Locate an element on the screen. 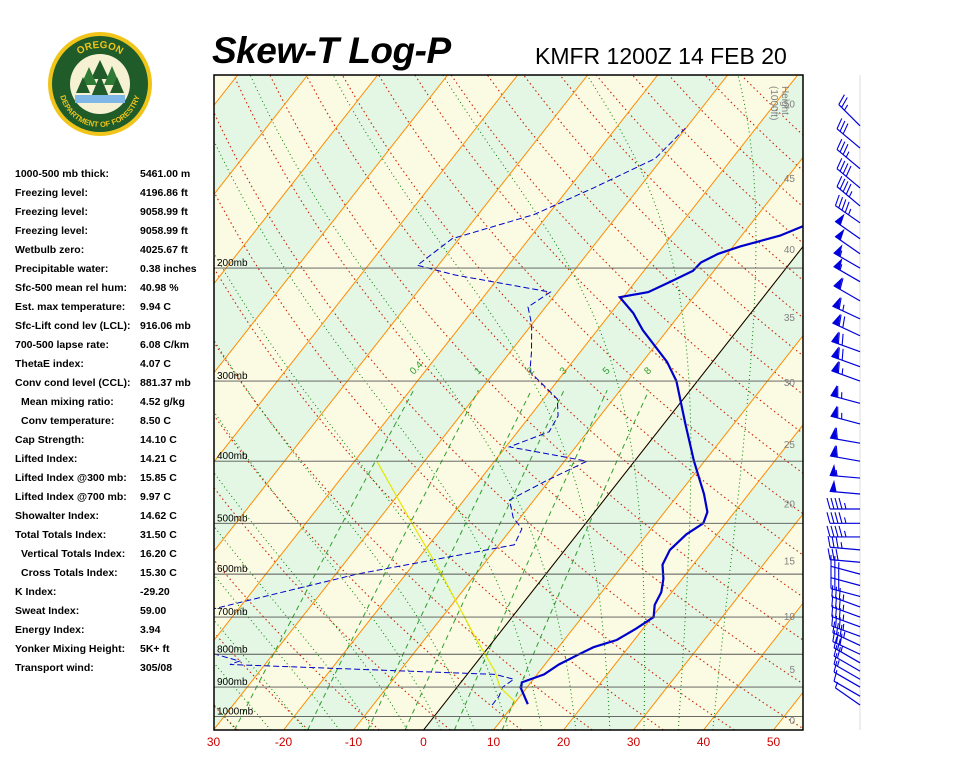 This screenshot has height=768, width=960. stat-label: Precipitable water: is located at coordinates (62, 269).